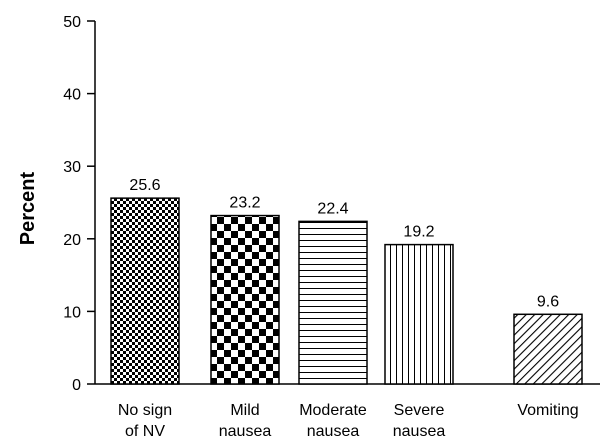  Describe the element at coordinates (76, 385) in the screenshot. I see `y-tick-label: 0` at that location.